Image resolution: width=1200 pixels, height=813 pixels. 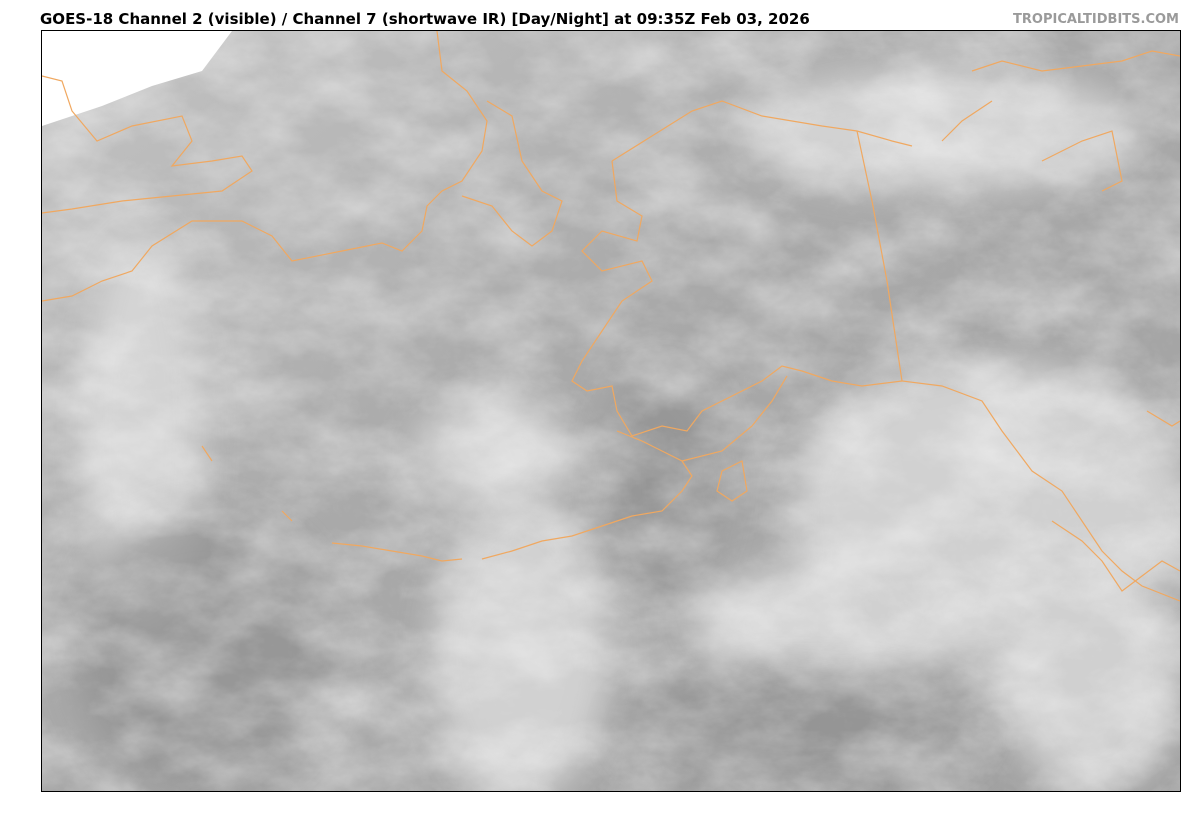 I want to click on no-data-region, so click(x=137, y=78).